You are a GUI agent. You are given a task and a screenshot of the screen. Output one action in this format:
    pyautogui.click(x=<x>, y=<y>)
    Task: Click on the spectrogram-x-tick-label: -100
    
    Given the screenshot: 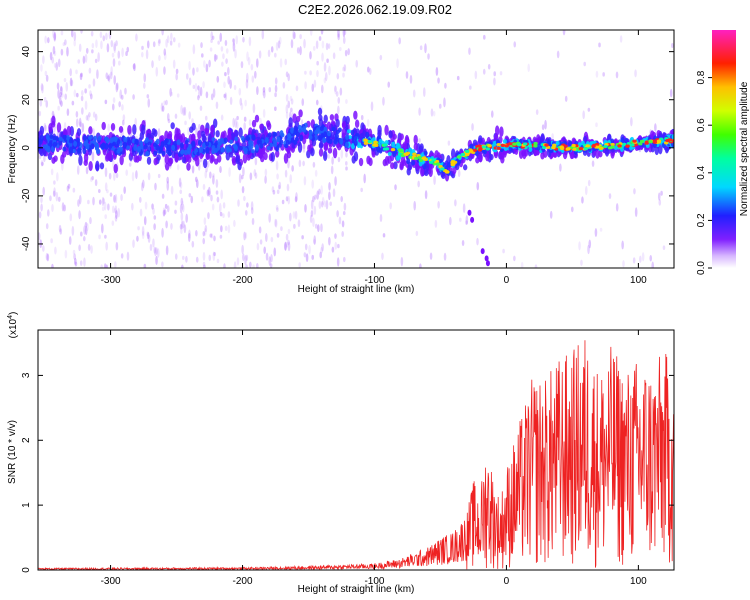 What is the action you would take?
    pyautogui.click(x=374, y=280)
    